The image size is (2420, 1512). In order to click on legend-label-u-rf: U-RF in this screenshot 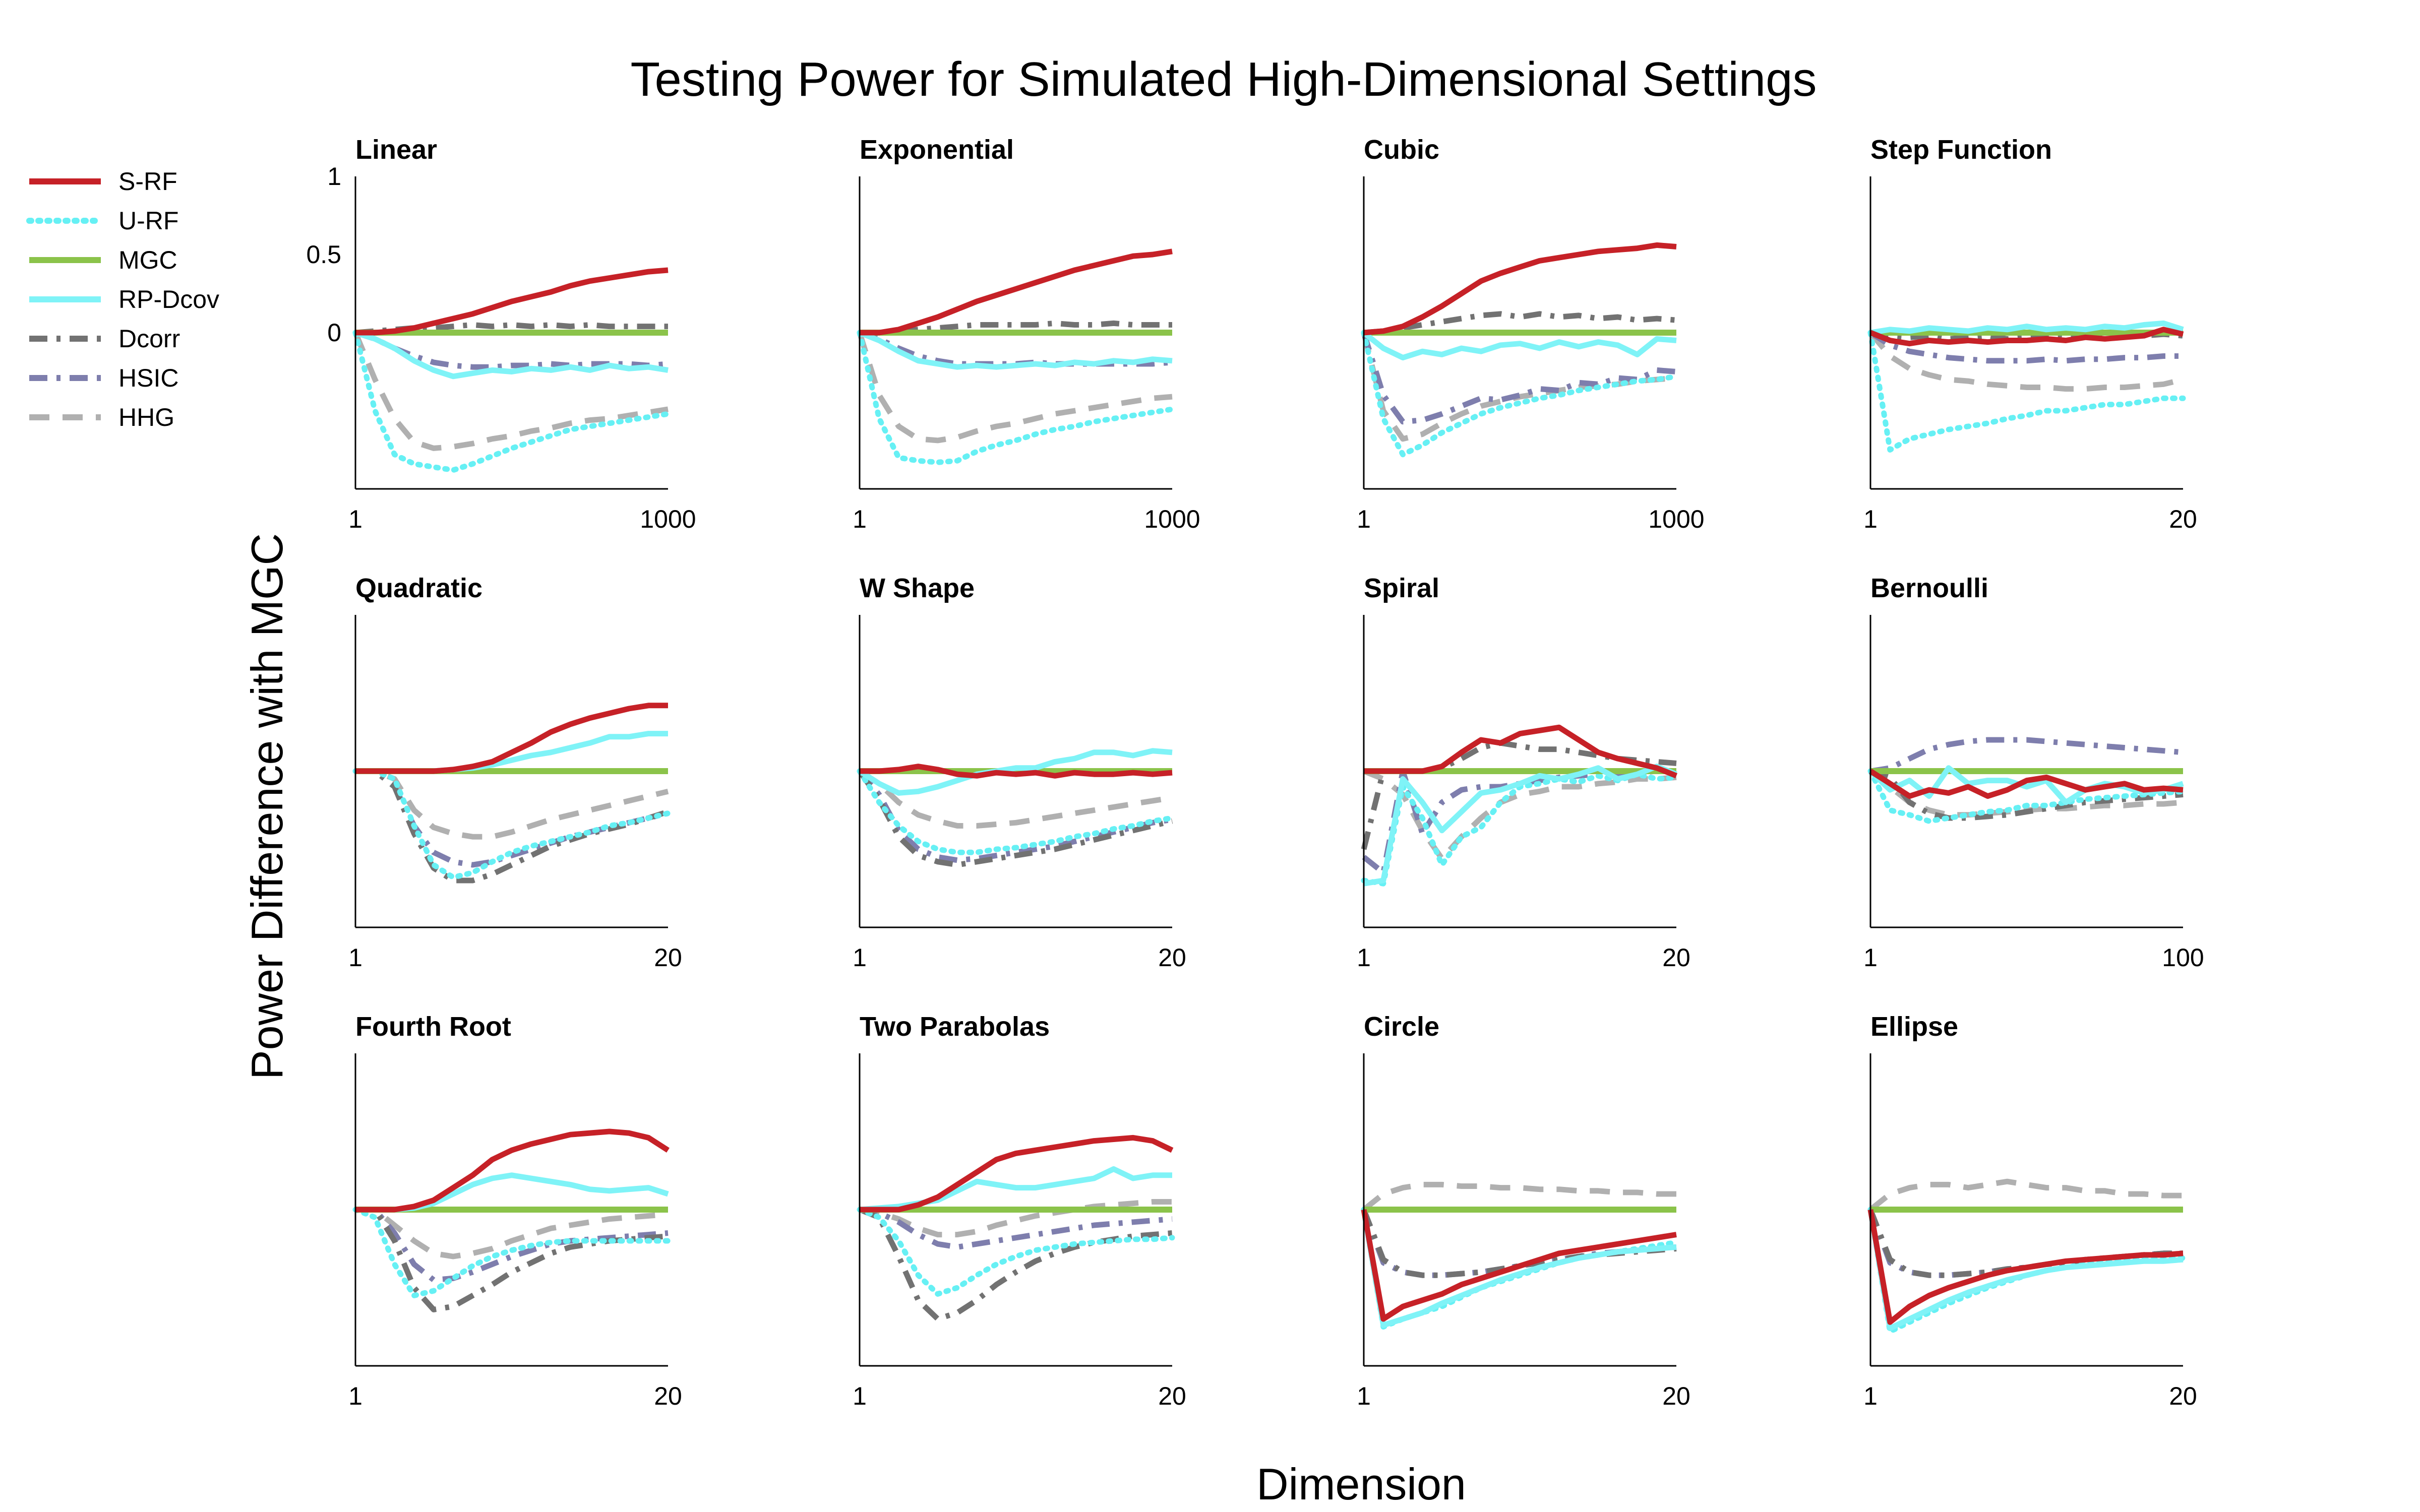, I will do `click(148, 221)`.